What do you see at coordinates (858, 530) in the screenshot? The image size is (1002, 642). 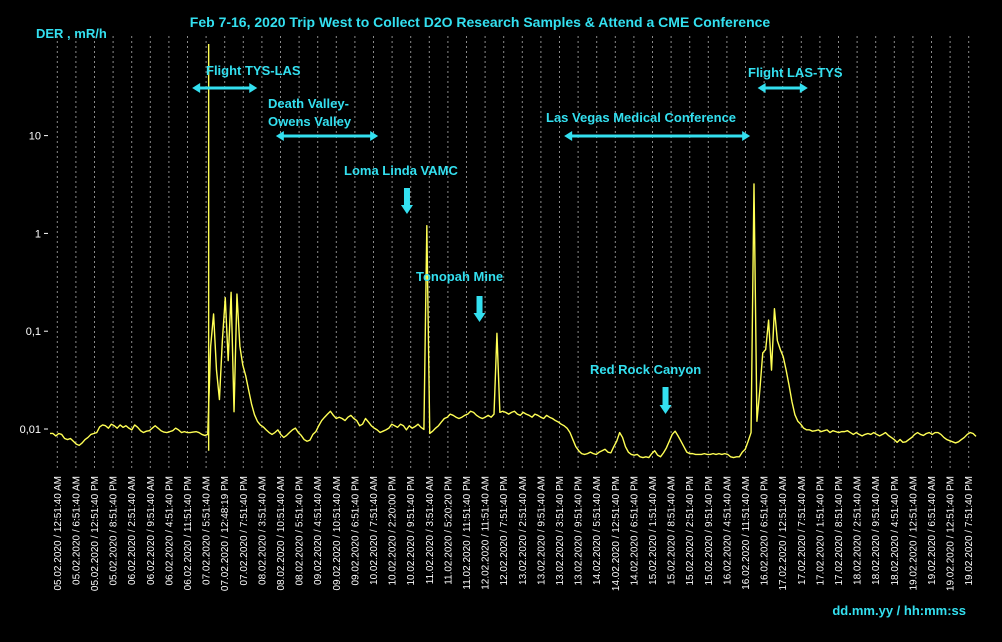 I see `x-tick-label: 18.02.2020 / 2:51:40 AM` at bounding box center [858, 530].